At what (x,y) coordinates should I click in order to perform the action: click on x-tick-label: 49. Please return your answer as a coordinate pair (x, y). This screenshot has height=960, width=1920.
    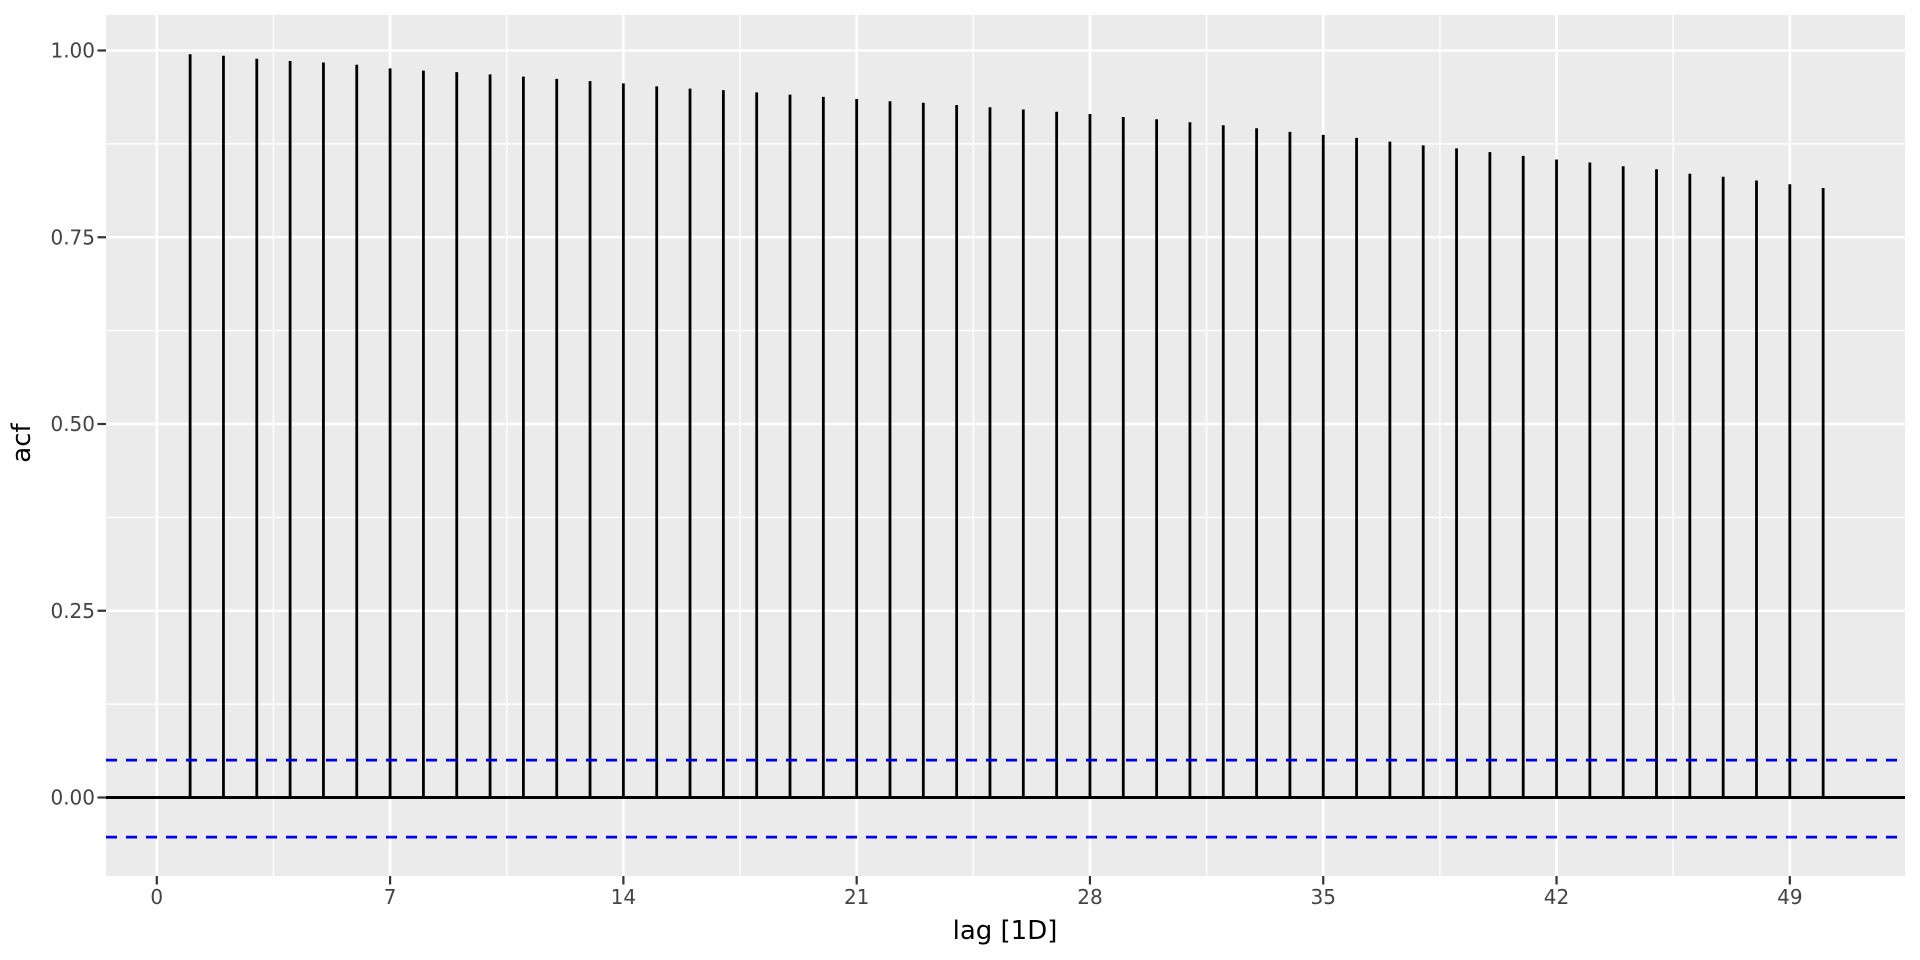
    Looking at the image, I should click on (1789, 897).